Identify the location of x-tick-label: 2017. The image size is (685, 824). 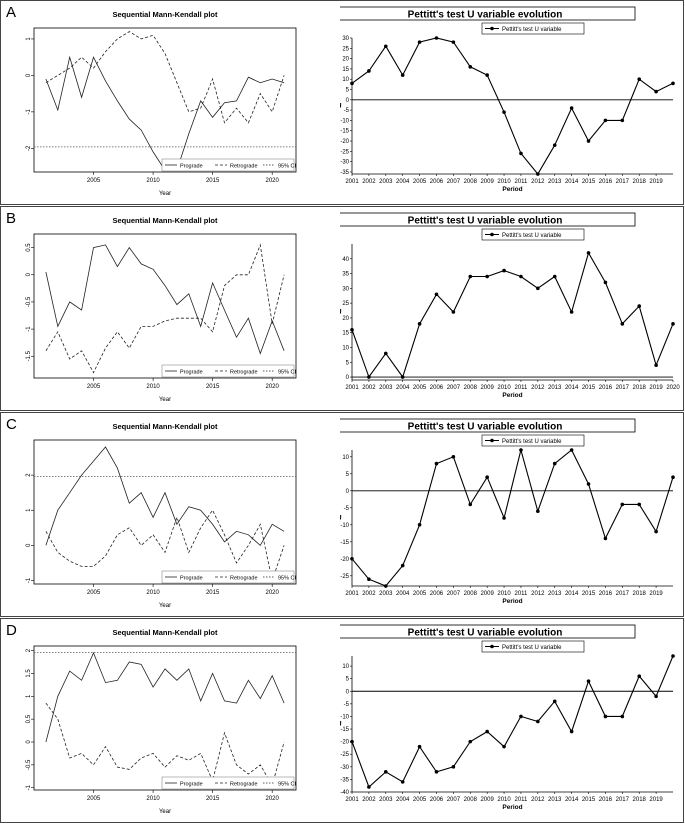
(623, 182).